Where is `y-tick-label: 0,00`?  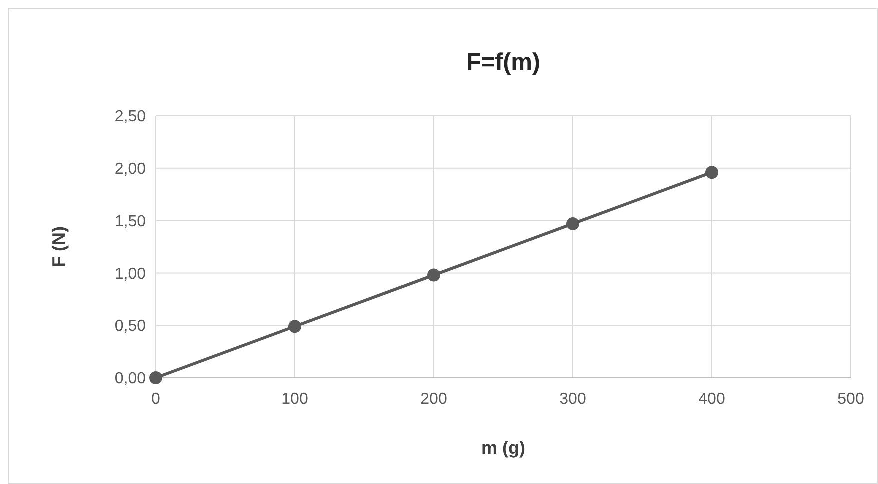
y-tick-label: 0,00 is located at coordinates (130, 379).